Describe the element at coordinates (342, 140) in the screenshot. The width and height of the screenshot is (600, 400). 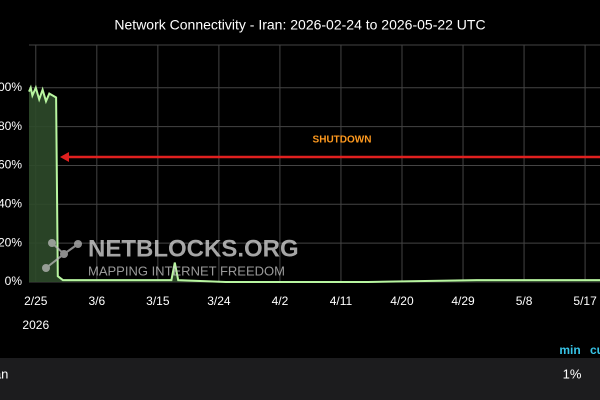
I see `annotation-text: SHUTDOWN` at that location.